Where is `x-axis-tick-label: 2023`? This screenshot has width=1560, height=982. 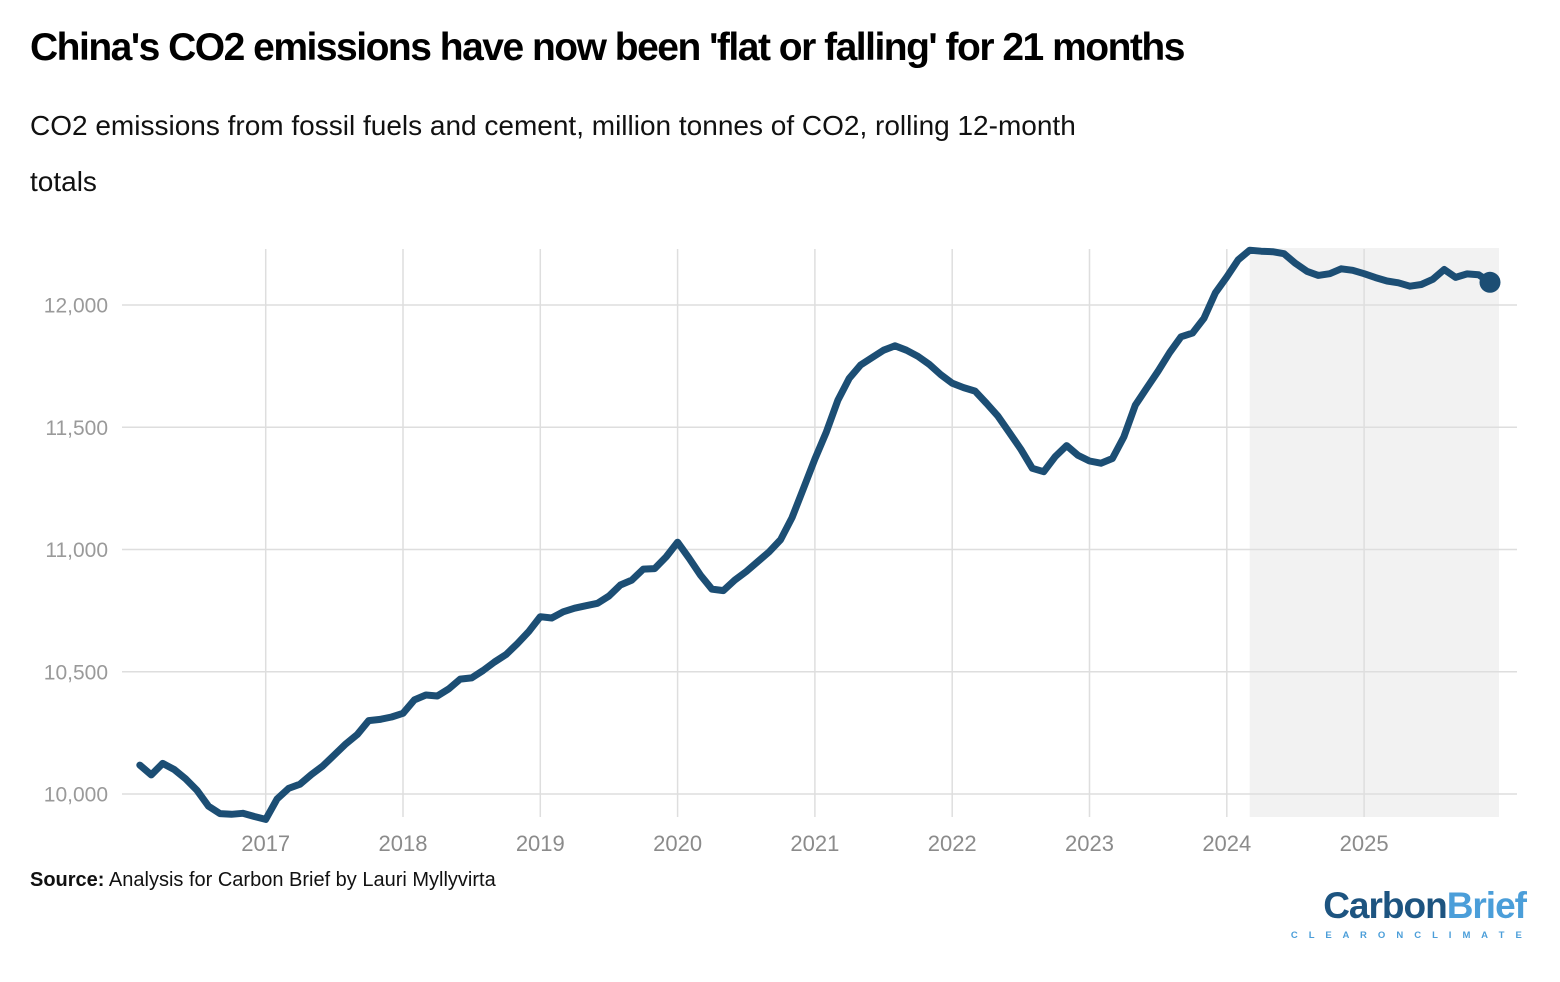
x-axis-tick-label: 2023 is located at coordinates (1089, 843).